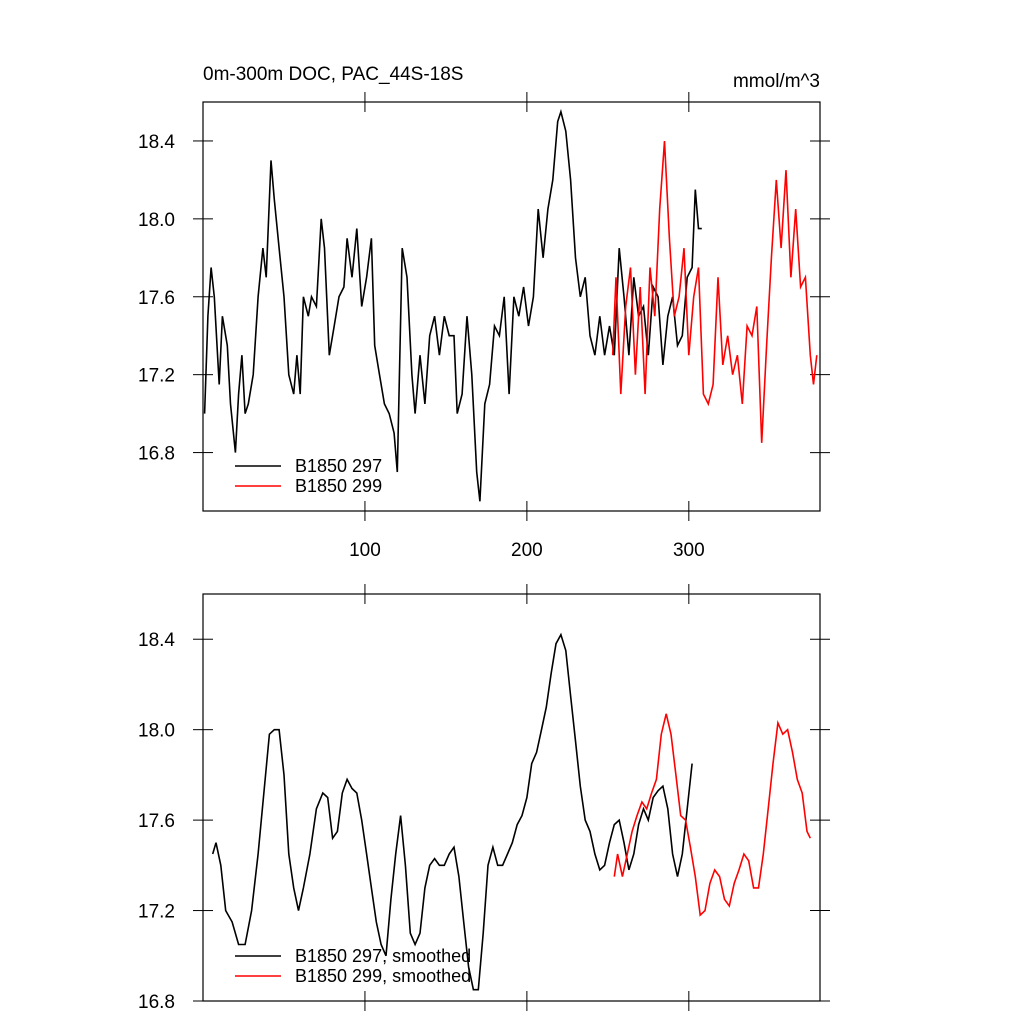  I want to click on legend-label: B1850 299, so click(338, 486).